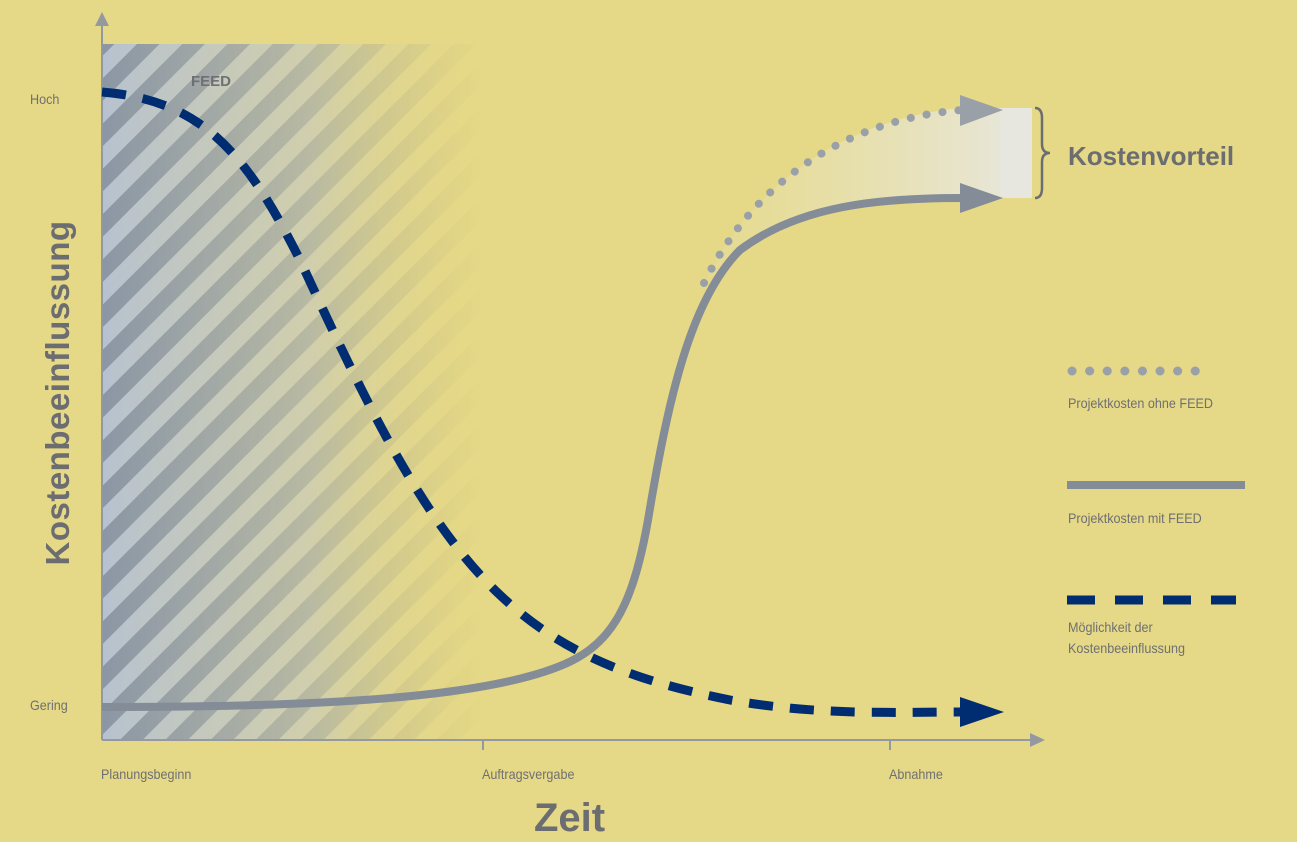  I want to click on y-axis-bottom-label: Gering, so click(49, 705).